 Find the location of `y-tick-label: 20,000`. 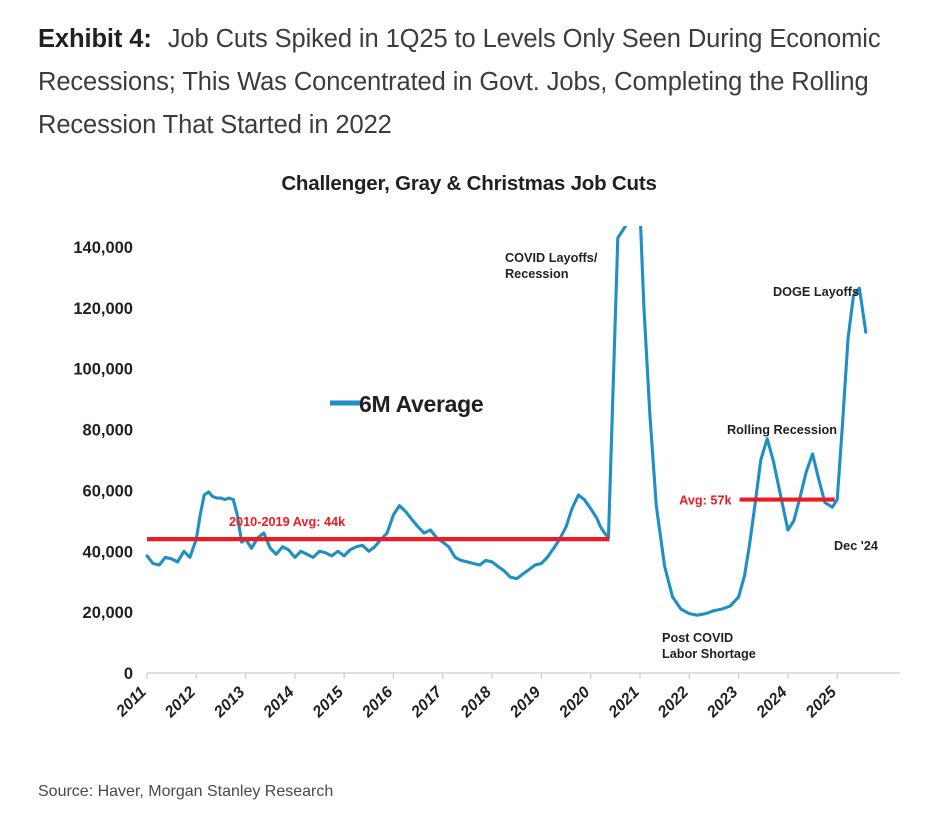

y-tick-label: 20,000 is located at coordinates (108, 613).